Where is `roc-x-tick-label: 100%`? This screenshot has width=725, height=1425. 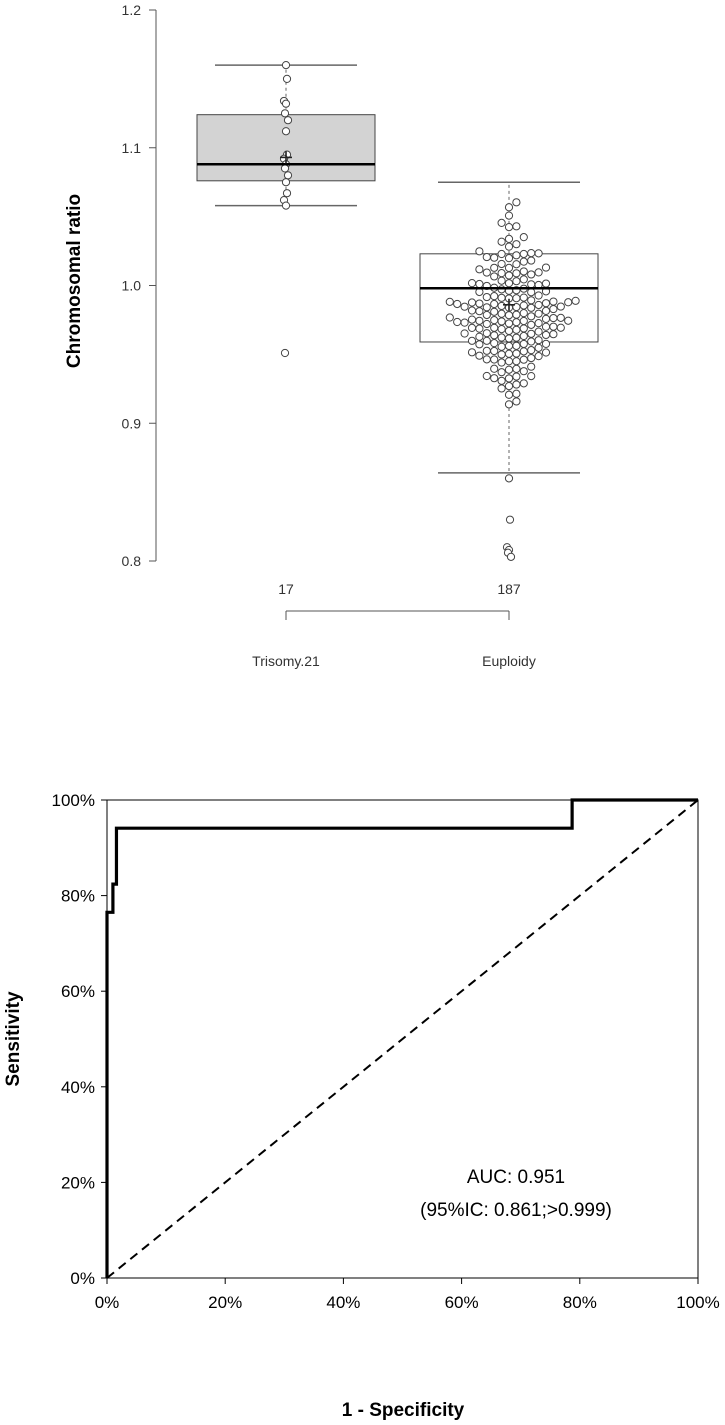
roc-x-tick-label: 100% is located at coordinates (697, 1302).